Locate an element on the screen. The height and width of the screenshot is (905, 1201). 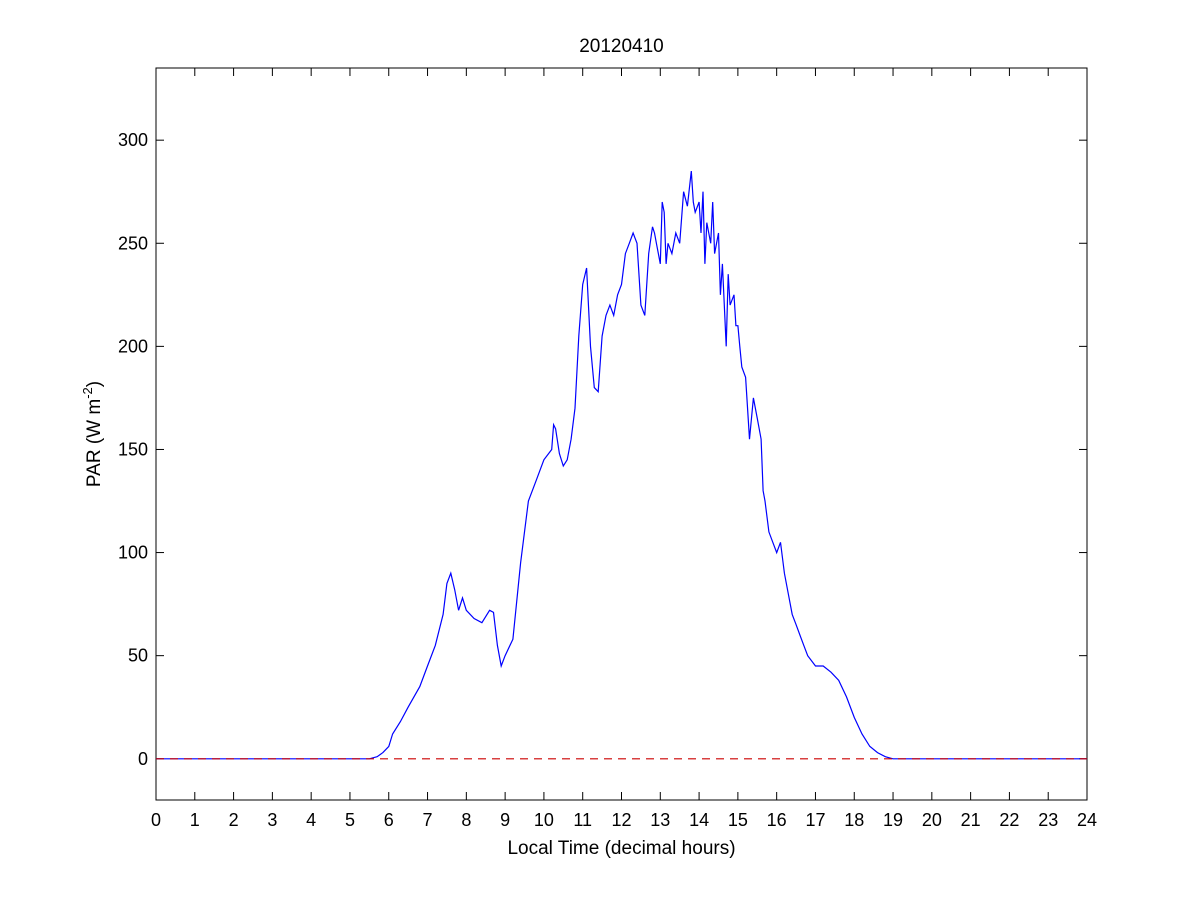
x-tick-label: 11 is located at coordinates (582, 820).